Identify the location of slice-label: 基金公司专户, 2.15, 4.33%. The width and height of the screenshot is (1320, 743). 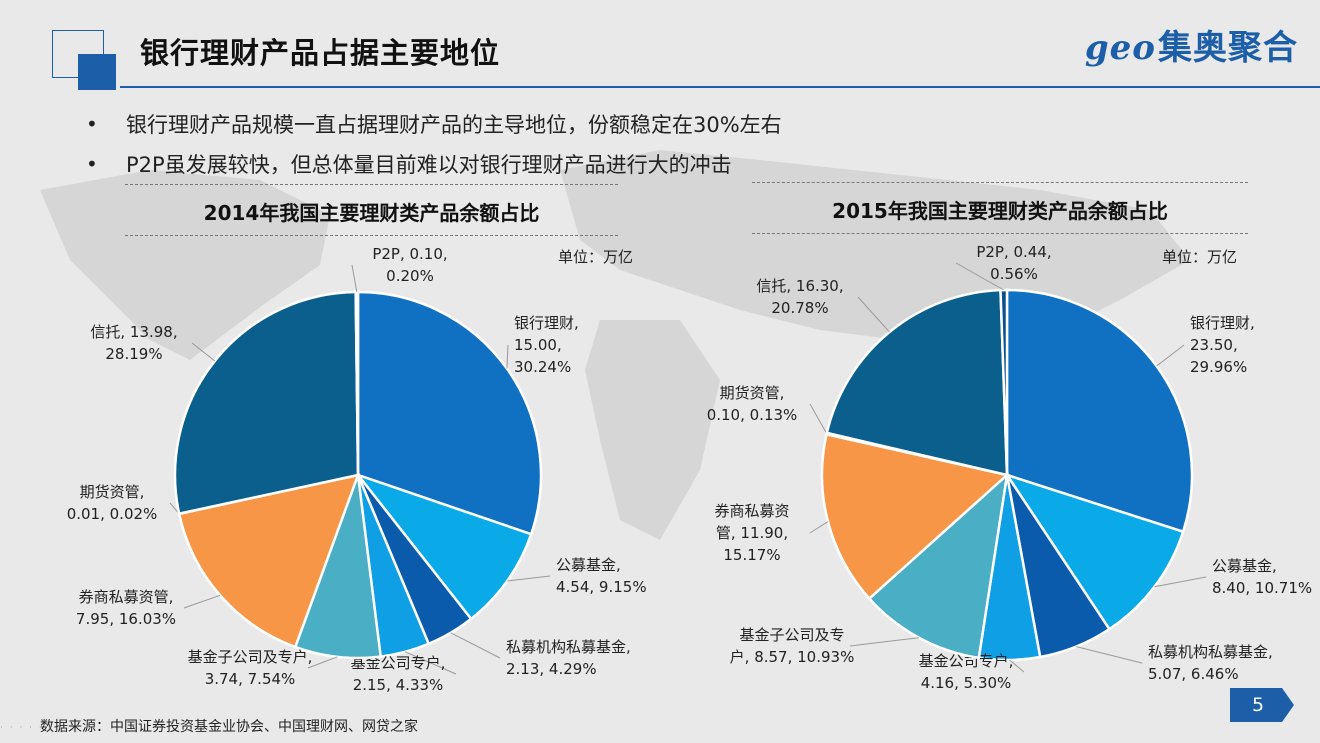
(398, 674).